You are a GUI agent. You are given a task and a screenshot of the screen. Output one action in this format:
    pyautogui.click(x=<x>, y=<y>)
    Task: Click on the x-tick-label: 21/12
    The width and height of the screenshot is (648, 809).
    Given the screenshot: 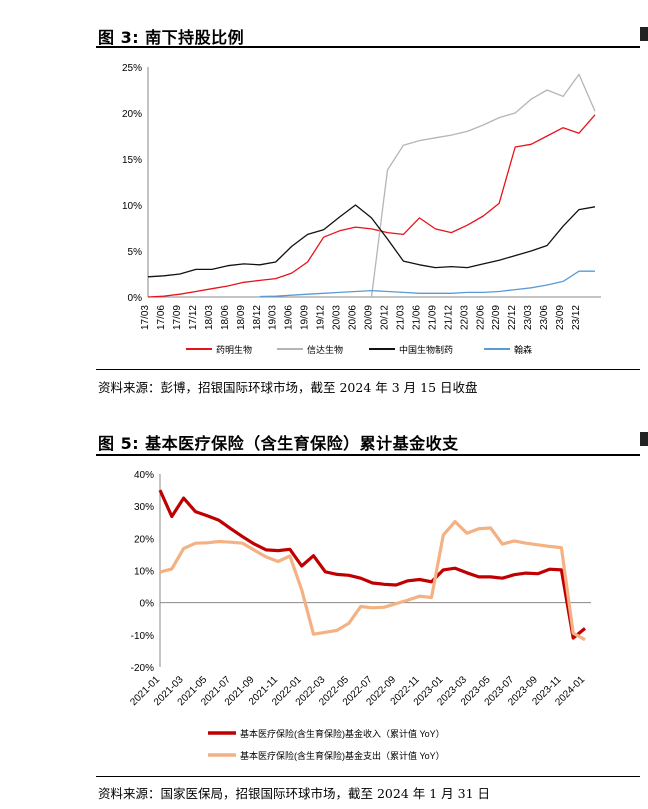 What is the action you would take?
    pyautogui.click(x=448, y=317)
    